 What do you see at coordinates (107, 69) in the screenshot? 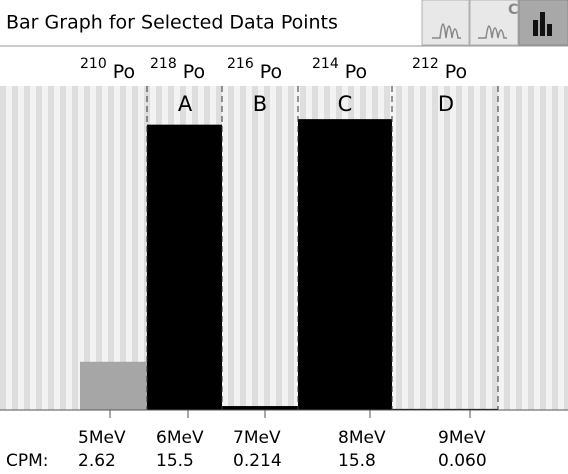
I see `isotope-label: 210 Po` at bounding box center [107, 69].